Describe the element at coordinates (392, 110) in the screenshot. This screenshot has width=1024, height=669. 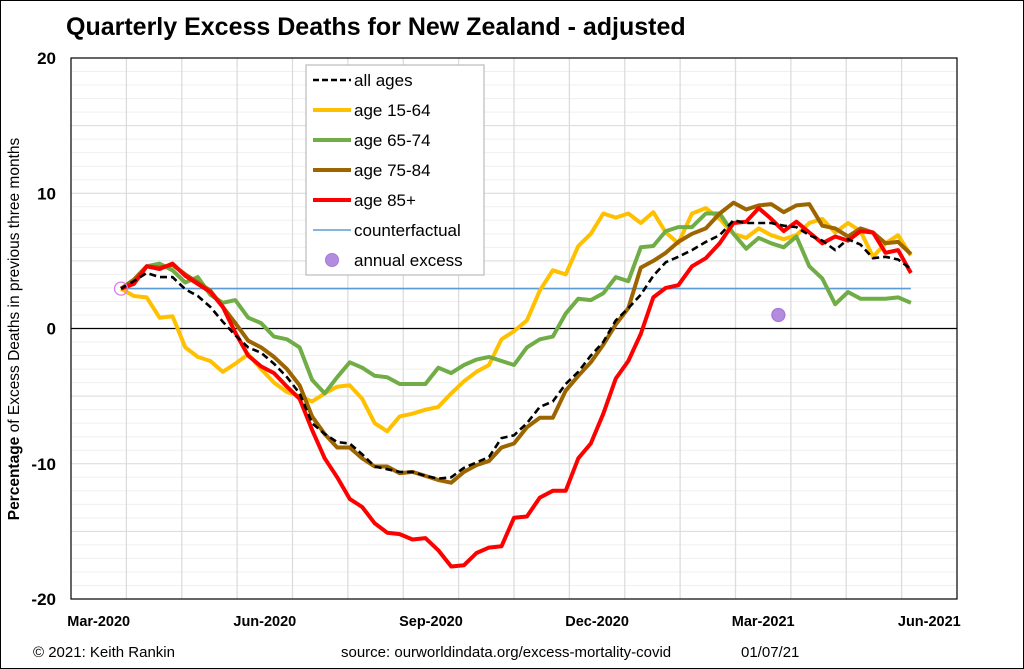
I see `legend-label: age 15-64` at that location.